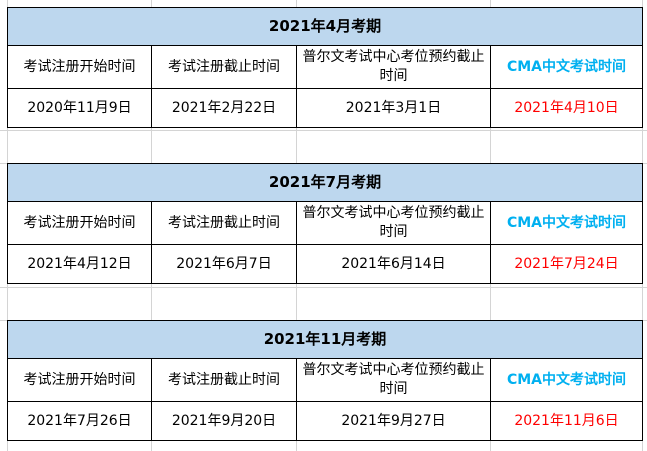  What do you see at coordinates (393, 421) in the screenshot?
I see `booking-deadline-date: 2021年9月27日` at bounding box center [393, 421].